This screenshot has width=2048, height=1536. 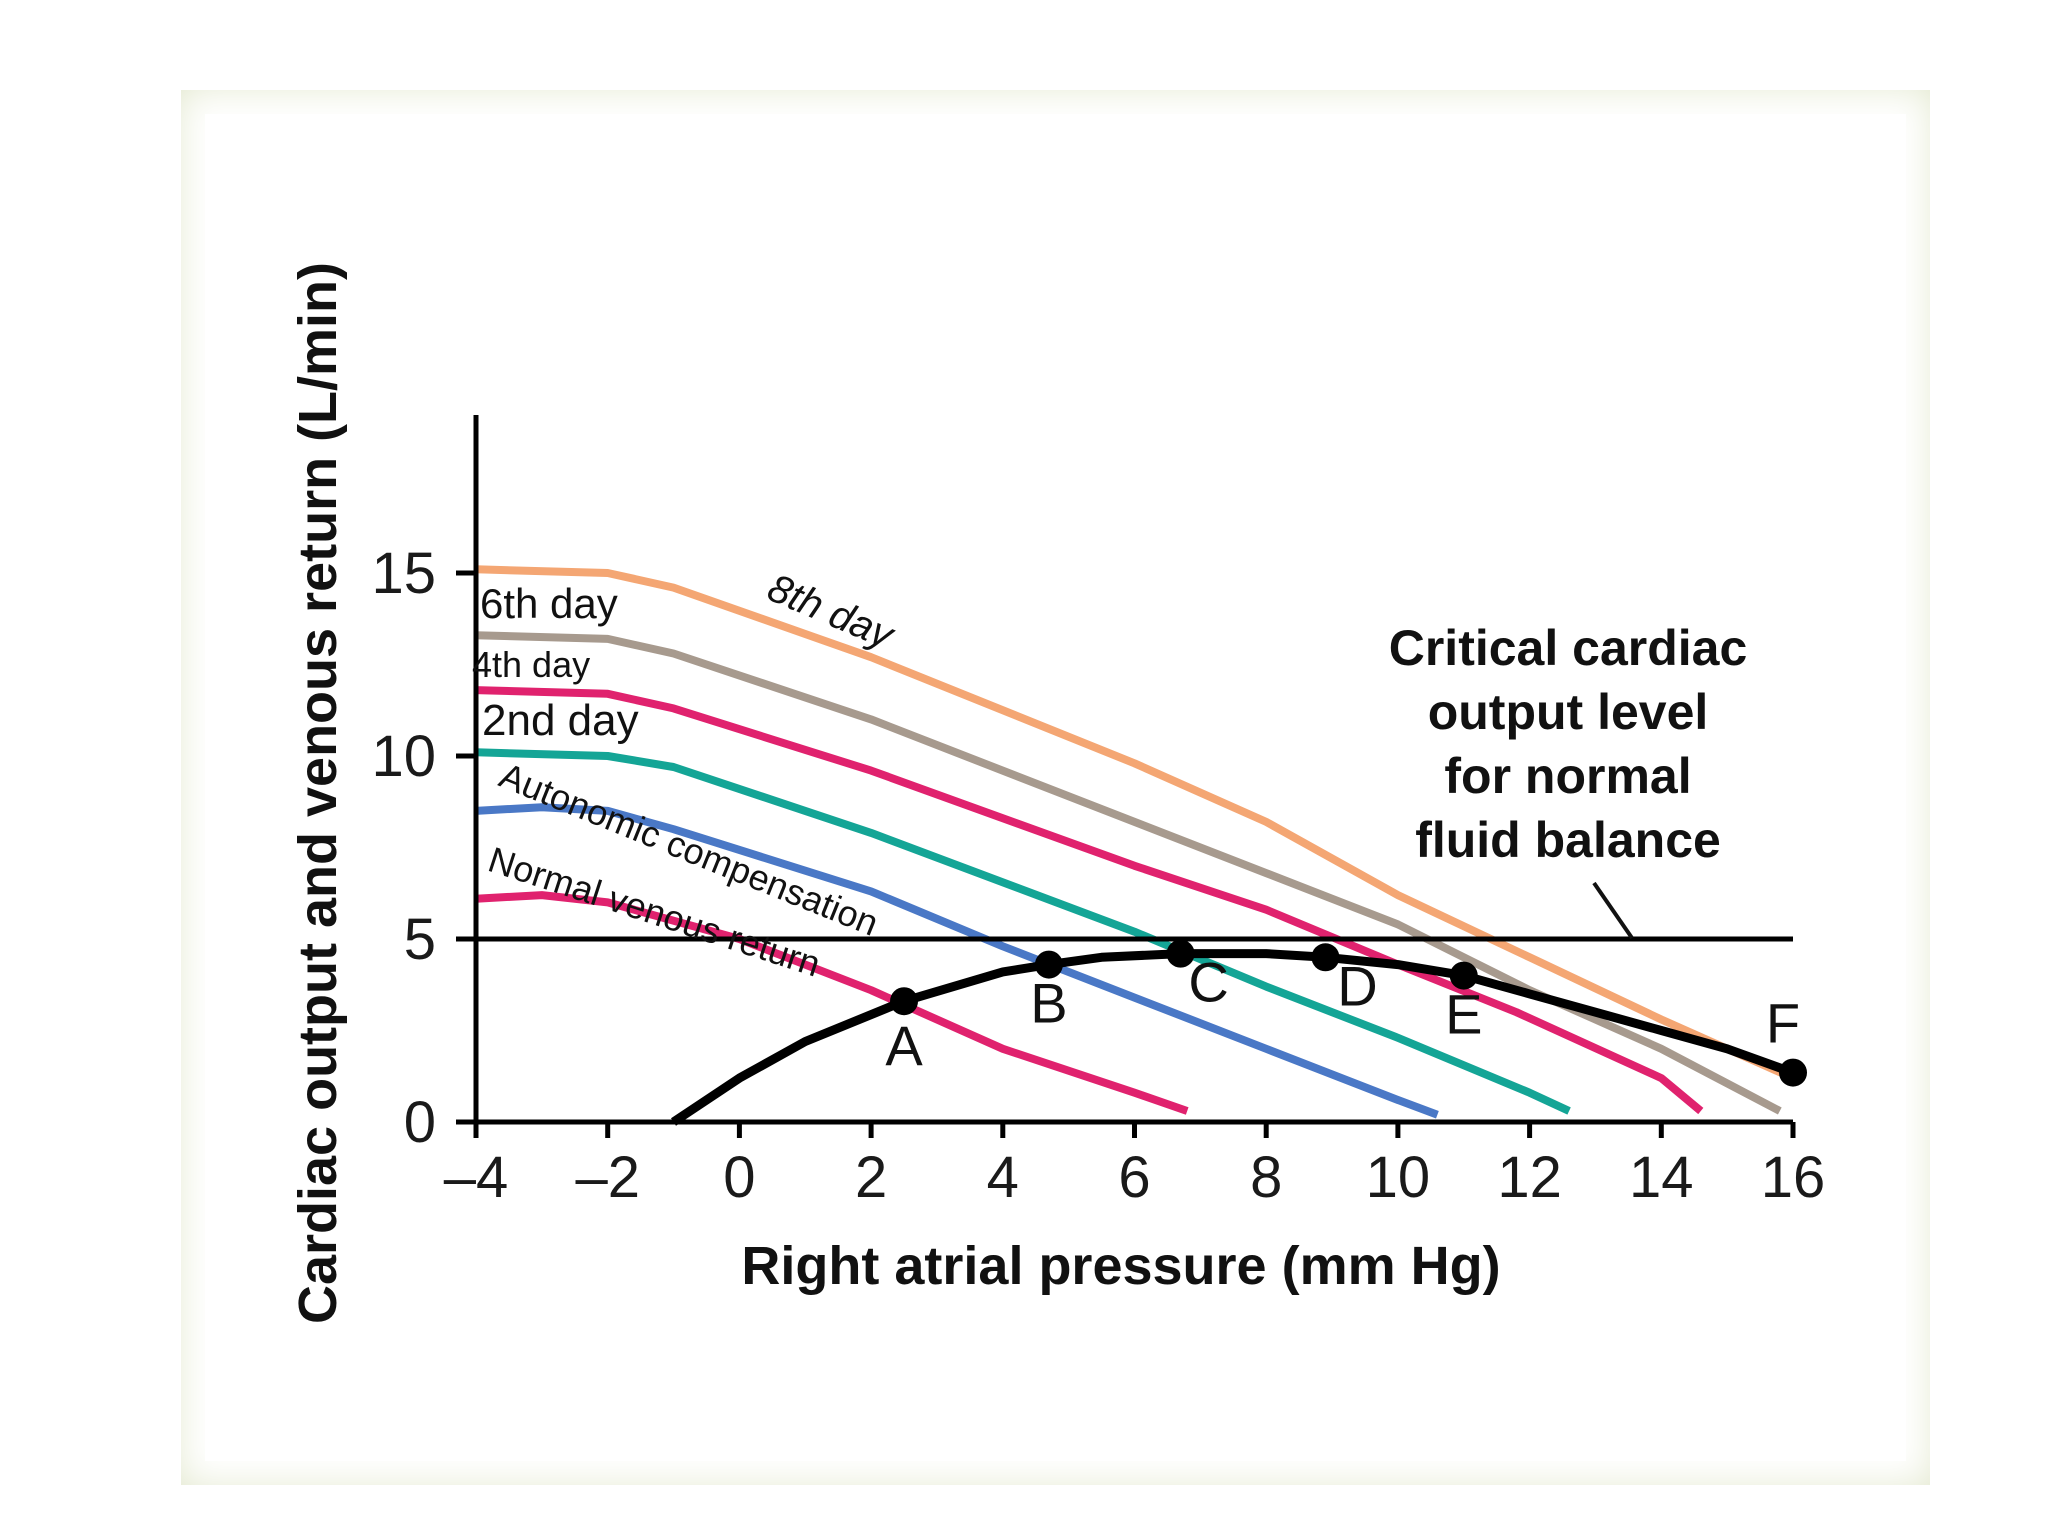 I want to click on x-axis-title: Right atrial pressure (mm Hg), so click(x=1120, y=1266).